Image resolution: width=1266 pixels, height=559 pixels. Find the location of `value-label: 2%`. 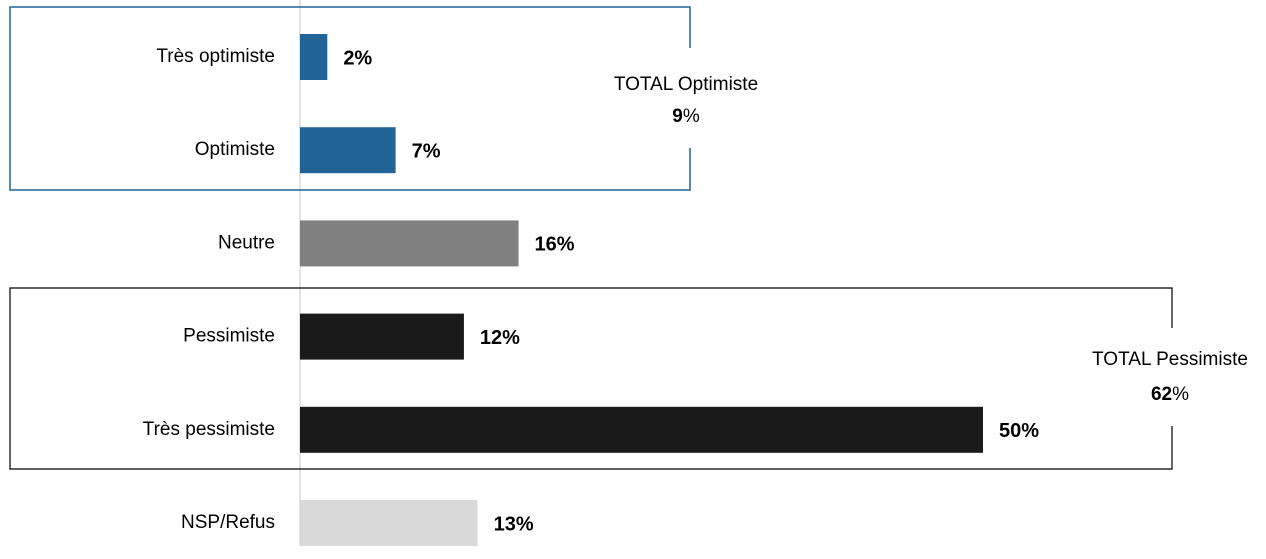

value-label: 2% is located at coordinates (357, 58).